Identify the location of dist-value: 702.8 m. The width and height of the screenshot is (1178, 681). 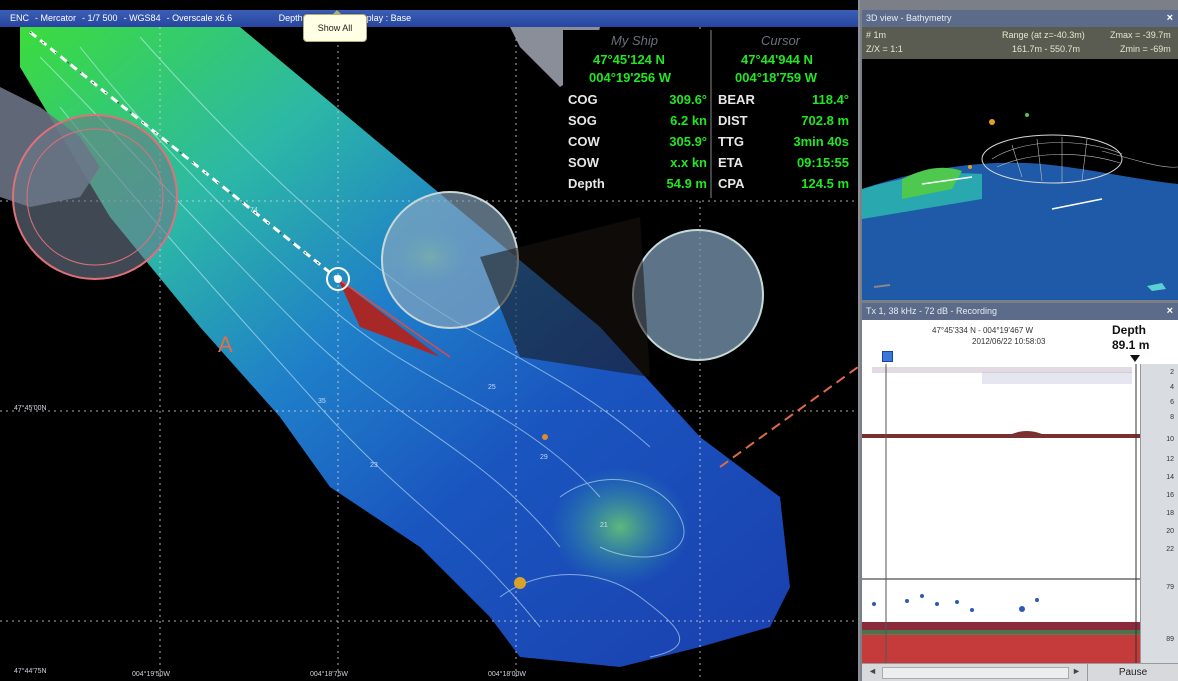
(825, 120).